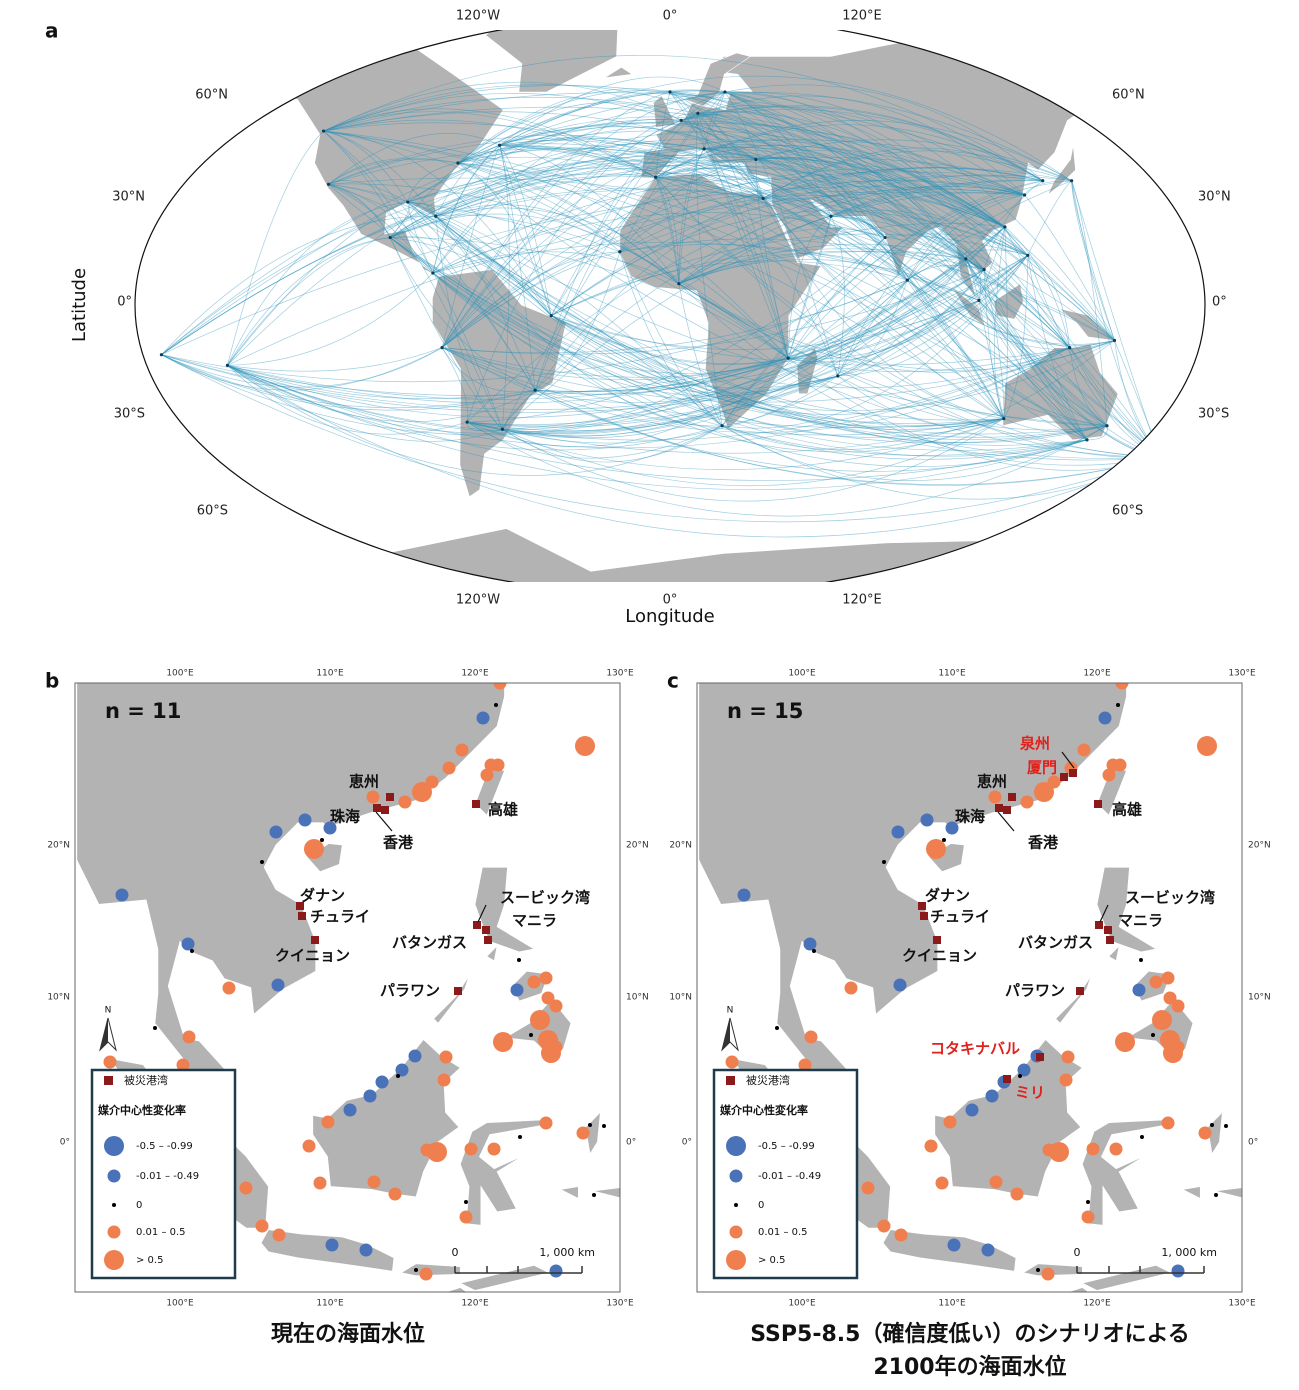  What do you see at coordinates (1213, 414) in the screenshot?
I see `lat-label: 30°S` at bounding box center [1213, 414].